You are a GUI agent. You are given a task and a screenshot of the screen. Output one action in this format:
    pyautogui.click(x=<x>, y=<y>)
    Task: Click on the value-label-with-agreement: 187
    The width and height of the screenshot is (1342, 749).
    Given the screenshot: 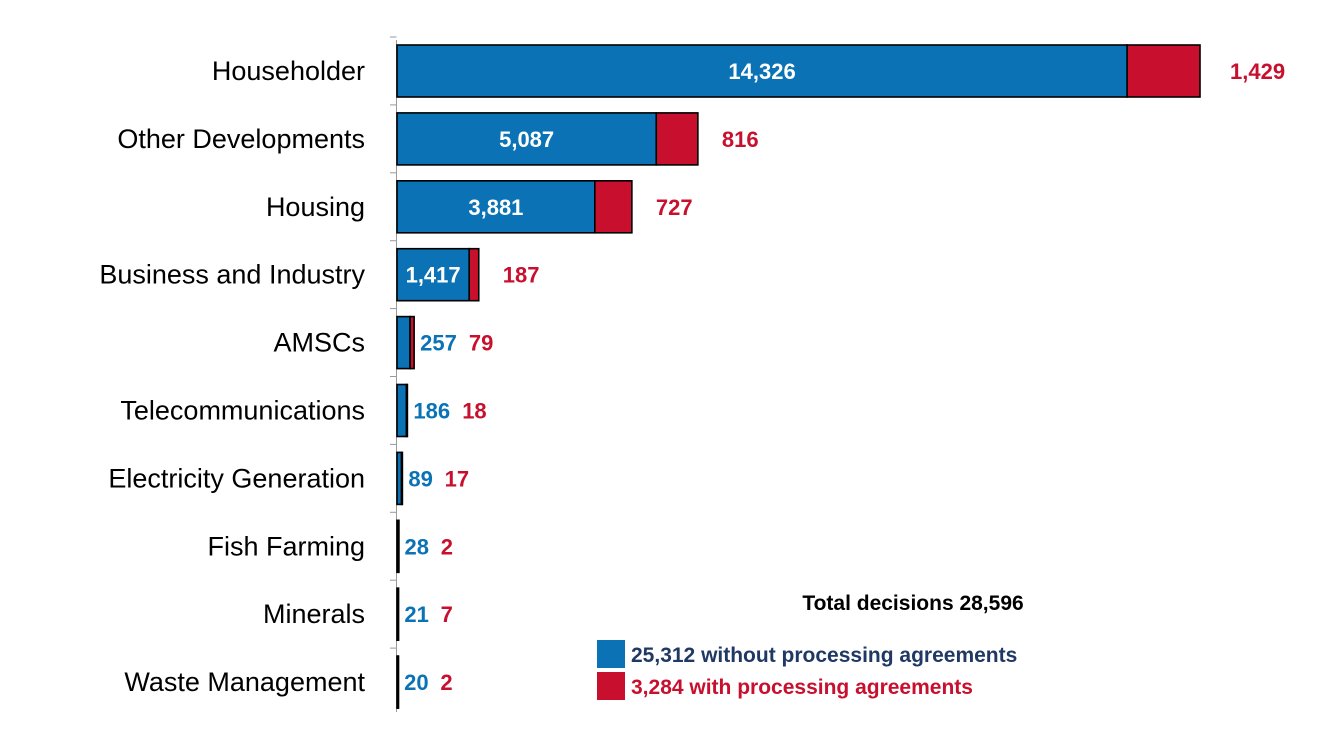 What is the action you would take?
    pyautogui.click(x=521, y=275)
    